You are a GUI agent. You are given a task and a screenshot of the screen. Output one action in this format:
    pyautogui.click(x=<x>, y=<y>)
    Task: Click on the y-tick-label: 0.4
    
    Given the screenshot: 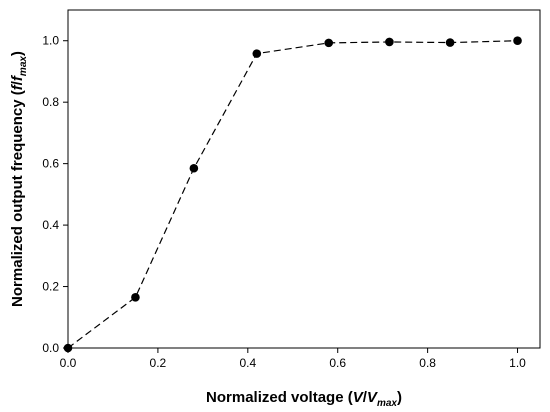 What is the action you would take?
    pyautogui.click(x=50, y=225)
    